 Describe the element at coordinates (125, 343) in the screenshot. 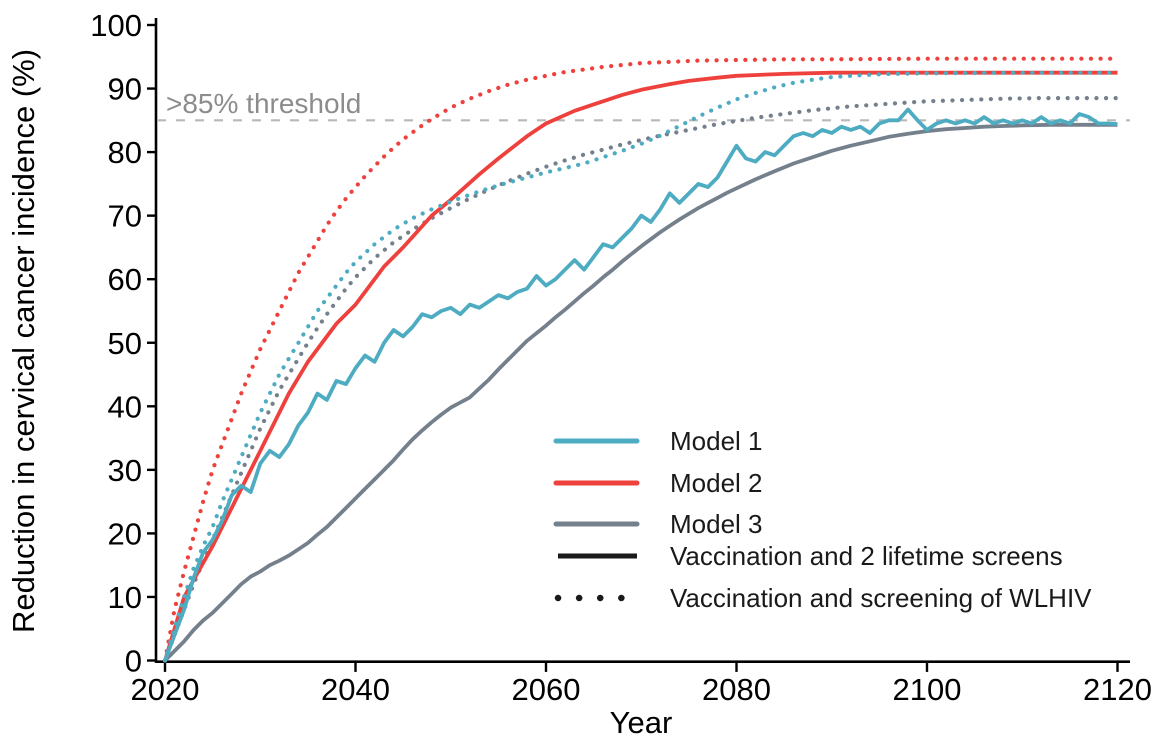

I see `y-tick-label: 50` at that location.